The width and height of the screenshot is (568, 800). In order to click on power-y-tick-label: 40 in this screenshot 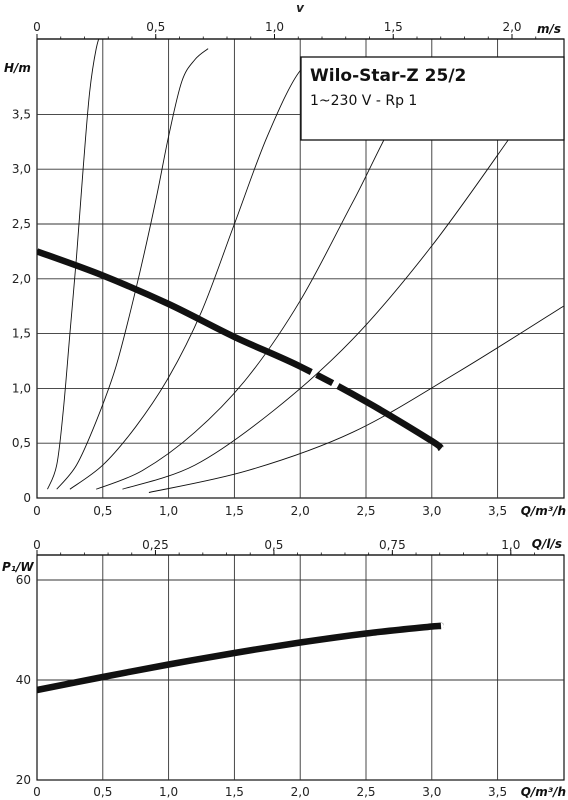, I will do `click(23, 680)`.